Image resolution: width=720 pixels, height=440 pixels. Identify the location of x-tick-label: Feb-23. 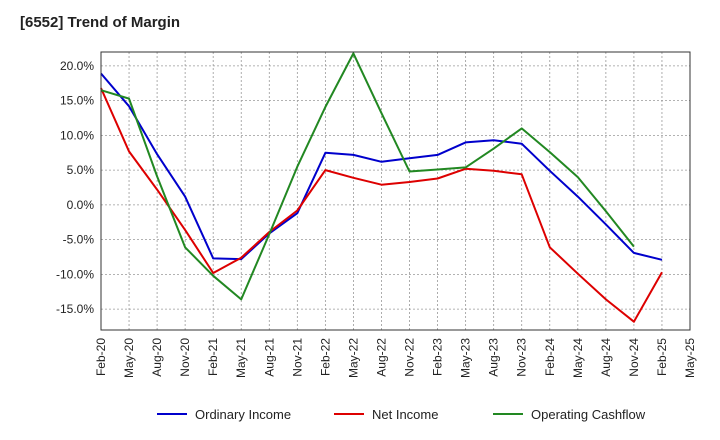
(438, 357).